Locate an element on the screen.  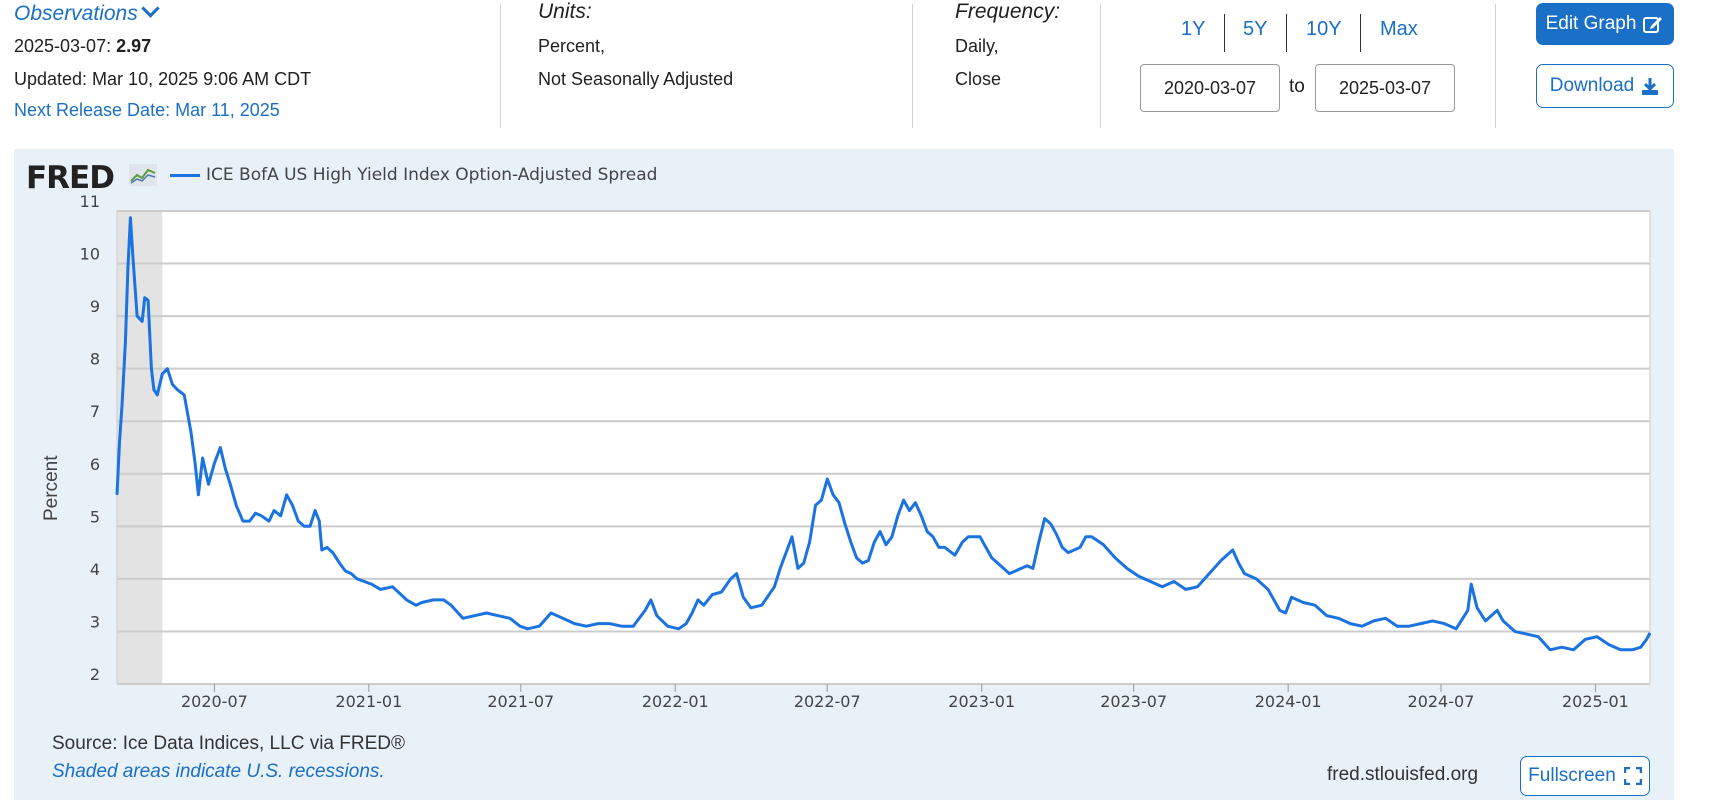
next-release-link: Next Release Date: Mar 11, 2025 is located at coordinates (147, 110).